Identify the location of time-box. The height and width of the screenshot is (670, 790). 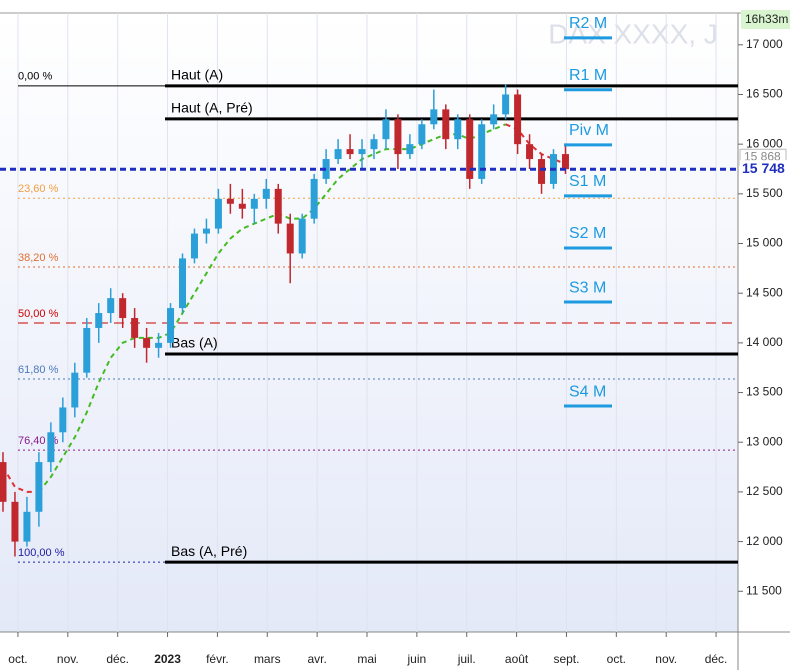
(765, 19).